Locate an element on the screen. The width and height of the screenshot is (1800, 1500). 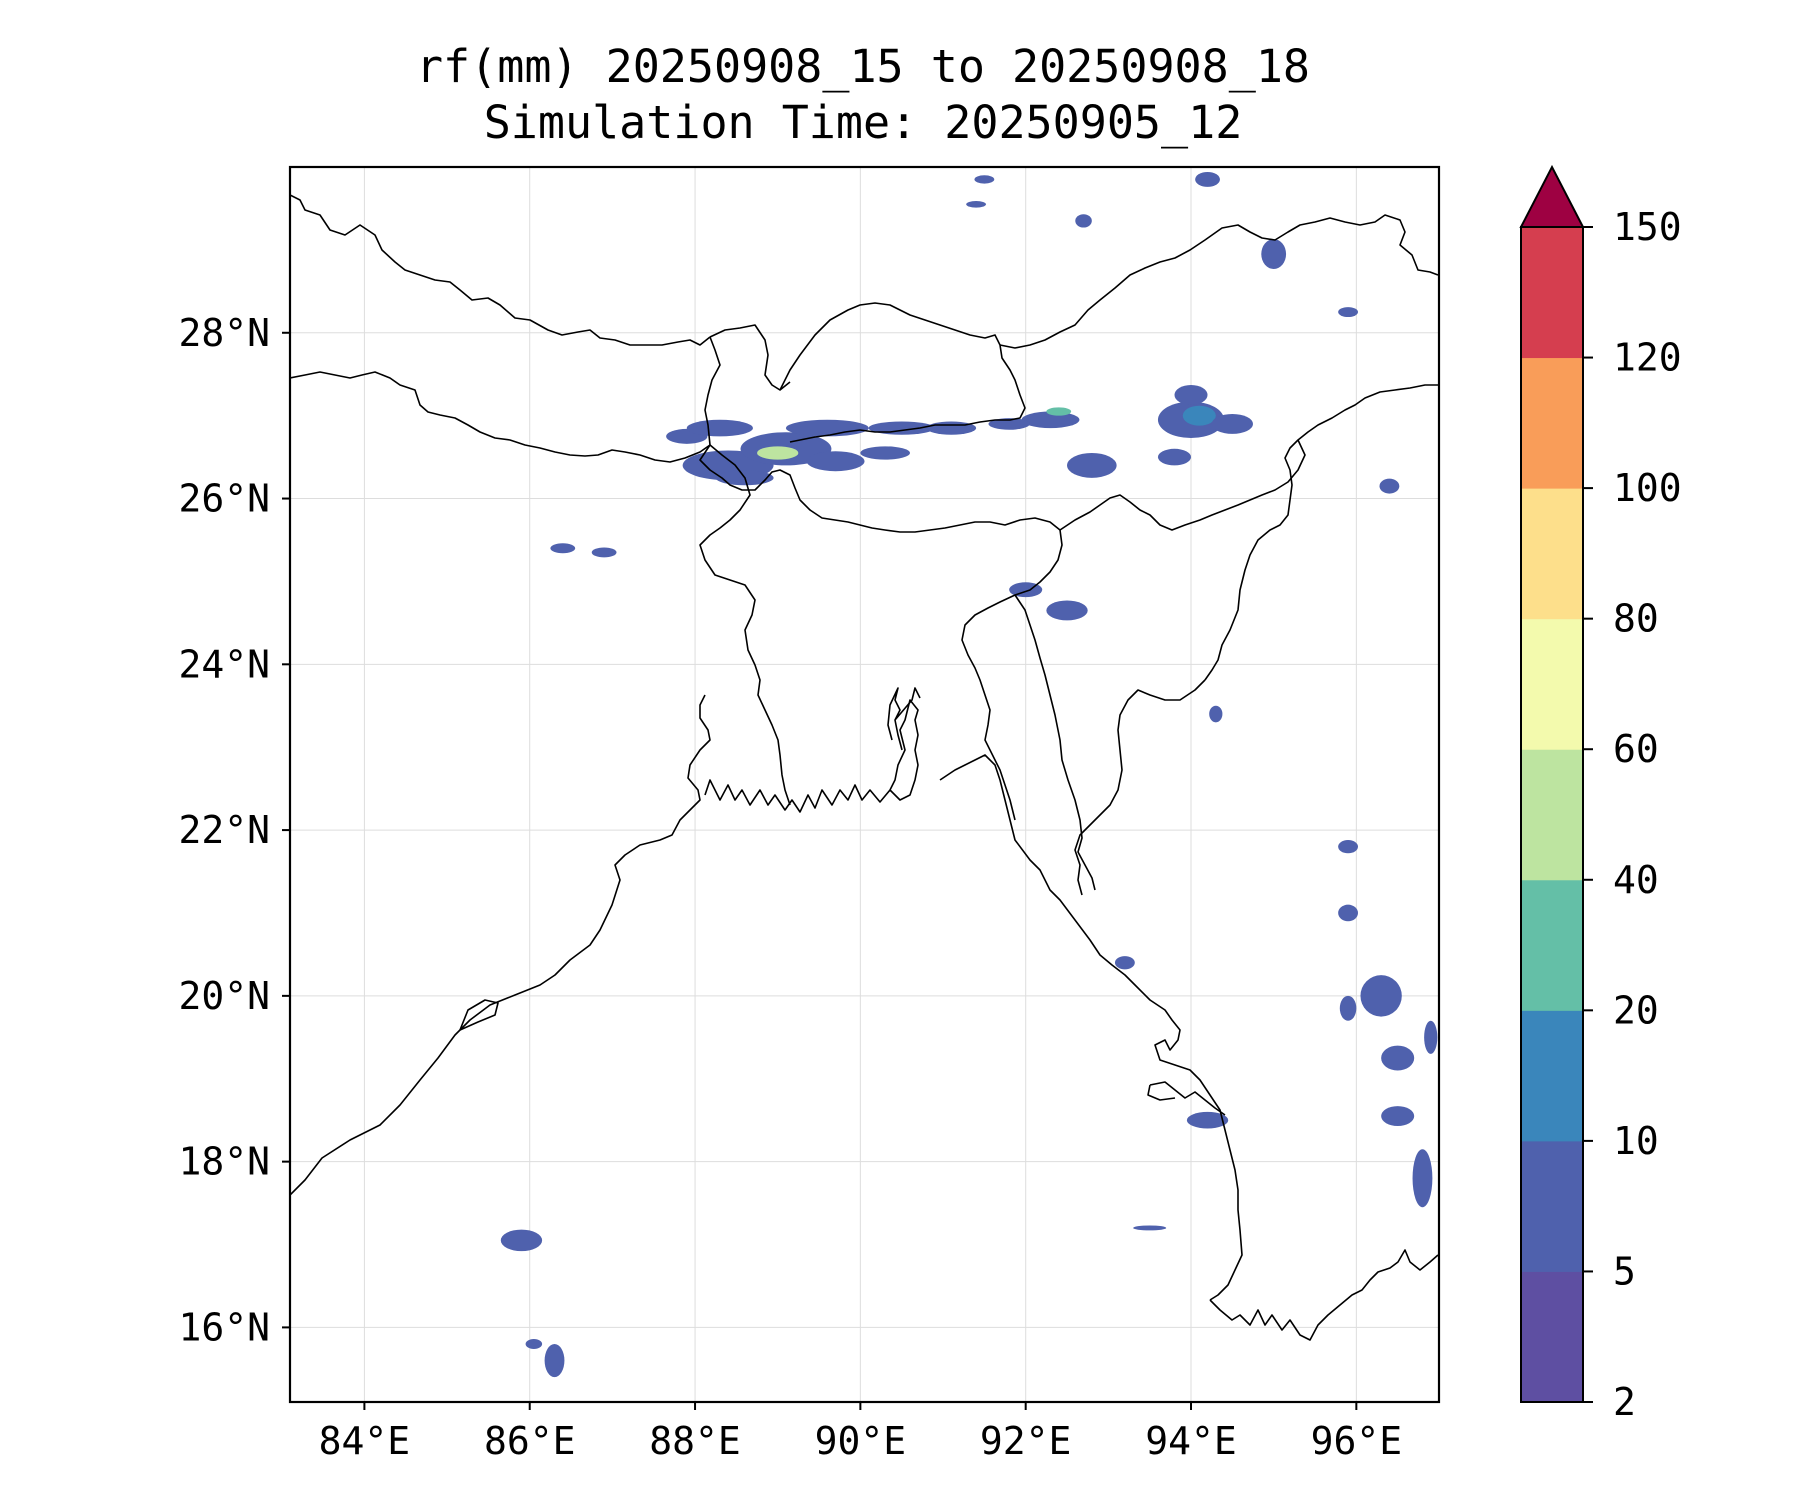
coastline-myanmar-west is located at coordinates (1091, 1027).